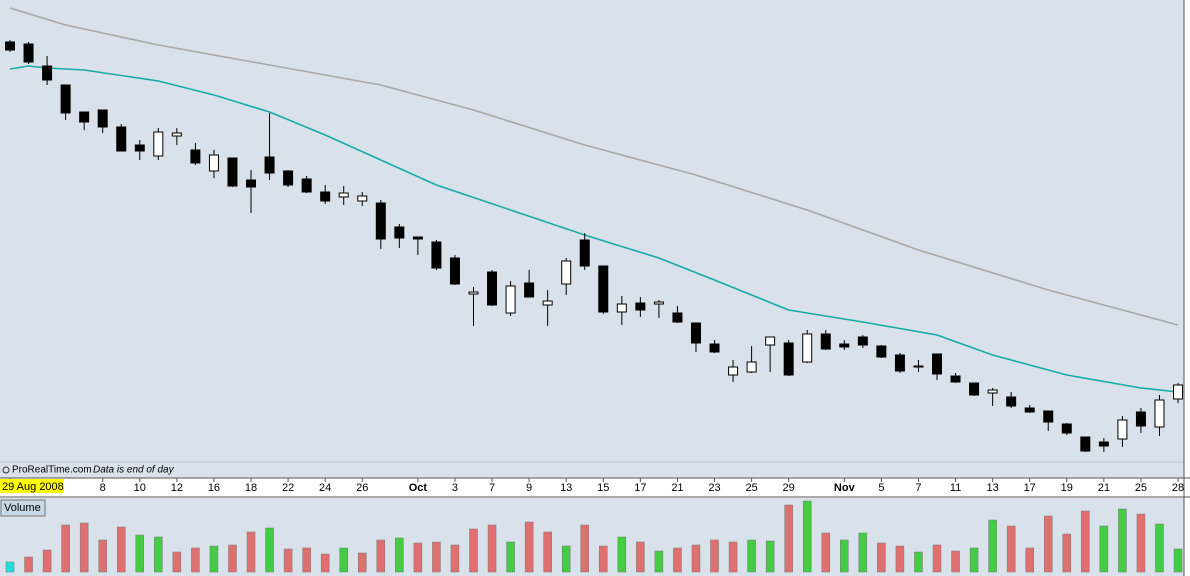  I want to click on x-tick-label: 26, so click(362, 488).